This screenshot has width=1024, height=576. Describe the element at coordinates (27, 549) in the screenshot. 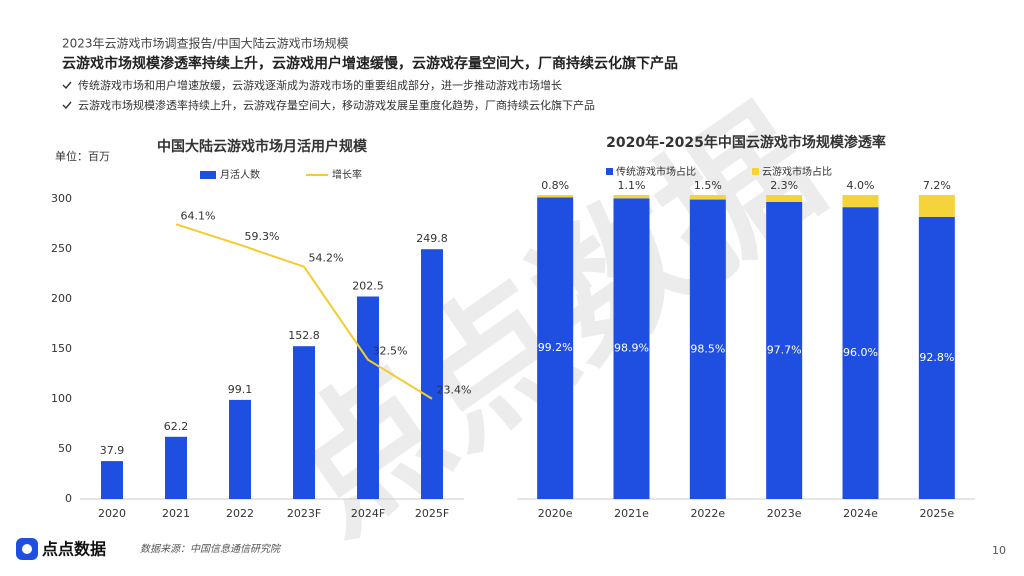

I see `logo-icon-dot` at that location.